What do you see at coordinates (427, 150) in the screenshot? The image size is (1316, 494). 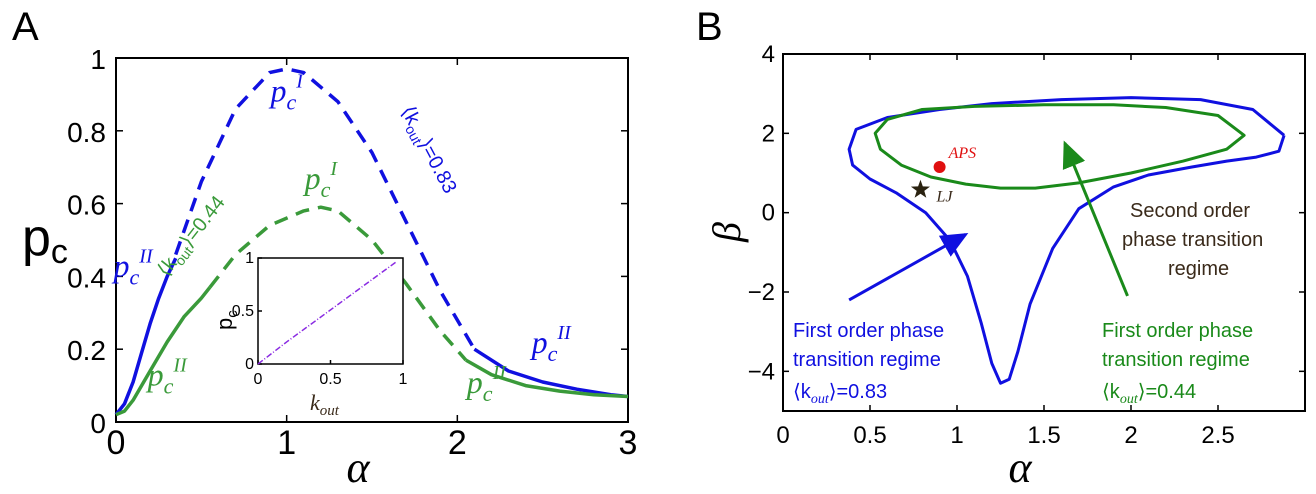 I see `panel-a-curve-label: ⟨kout⟩=0.83` at bounding box center [427, 150].